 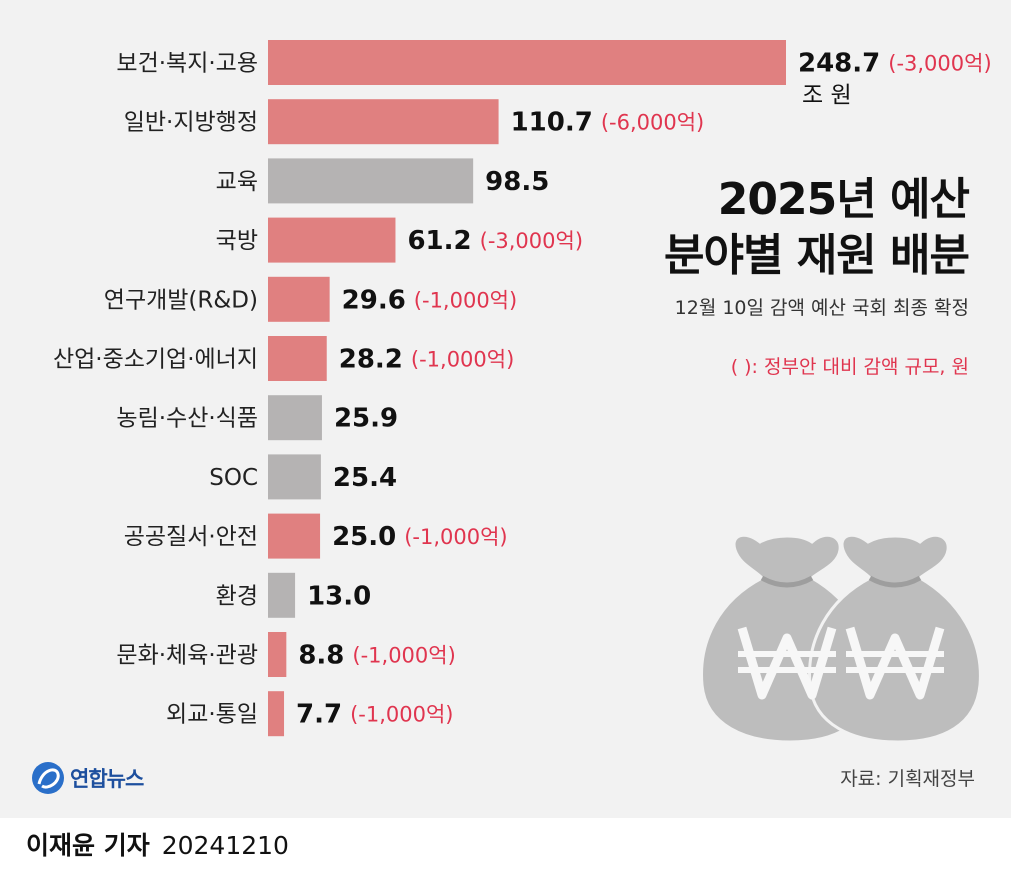 I want to click on value-label: 110.7, so click(x=552, y=123).